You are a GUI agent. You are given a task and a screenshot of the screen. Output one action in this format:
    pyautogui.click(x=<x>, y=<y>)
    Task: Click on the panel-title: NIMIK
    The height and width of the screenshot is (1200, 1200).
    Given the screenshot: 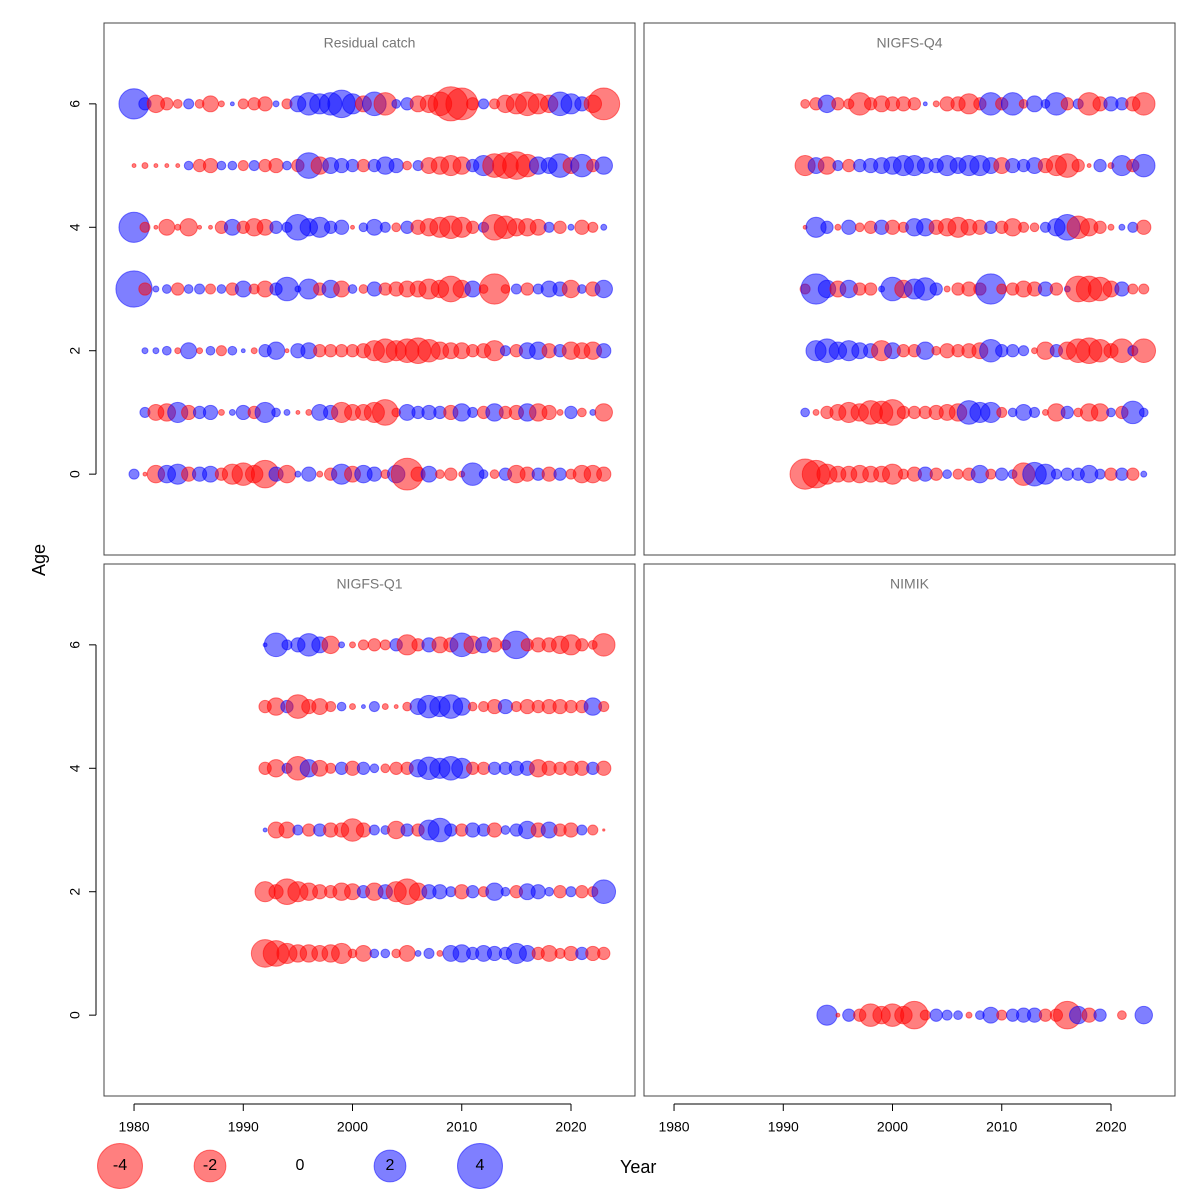 What is the action you would take?
    pyautogui.click(x=910, y=584)
    